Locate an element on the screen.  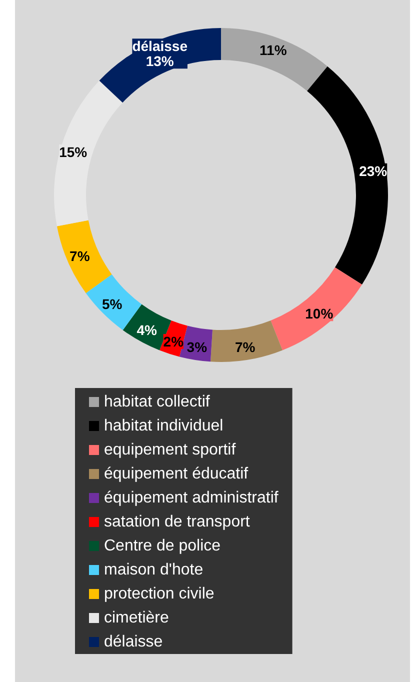
data-label: délaisse 13% is located at coordinates (160, 54).